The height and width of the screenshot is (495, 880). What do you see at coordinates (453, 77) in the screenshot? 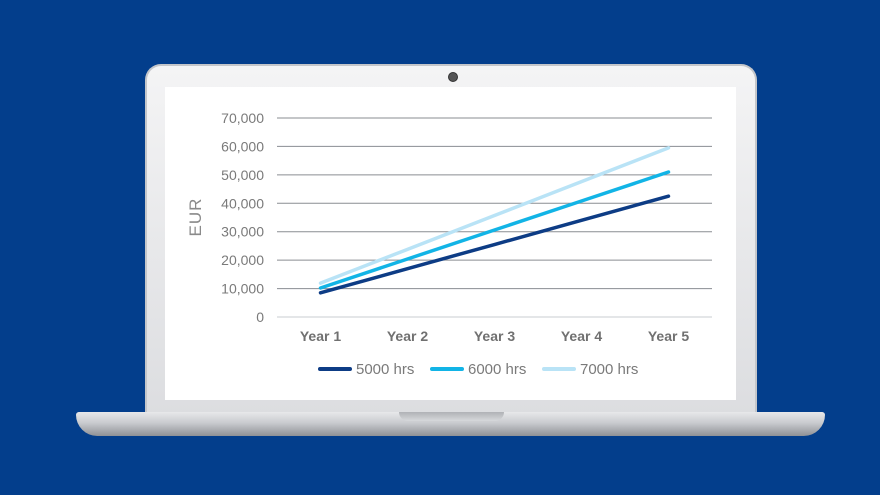
I see `camera-icon` at bounding box center [453, 77].